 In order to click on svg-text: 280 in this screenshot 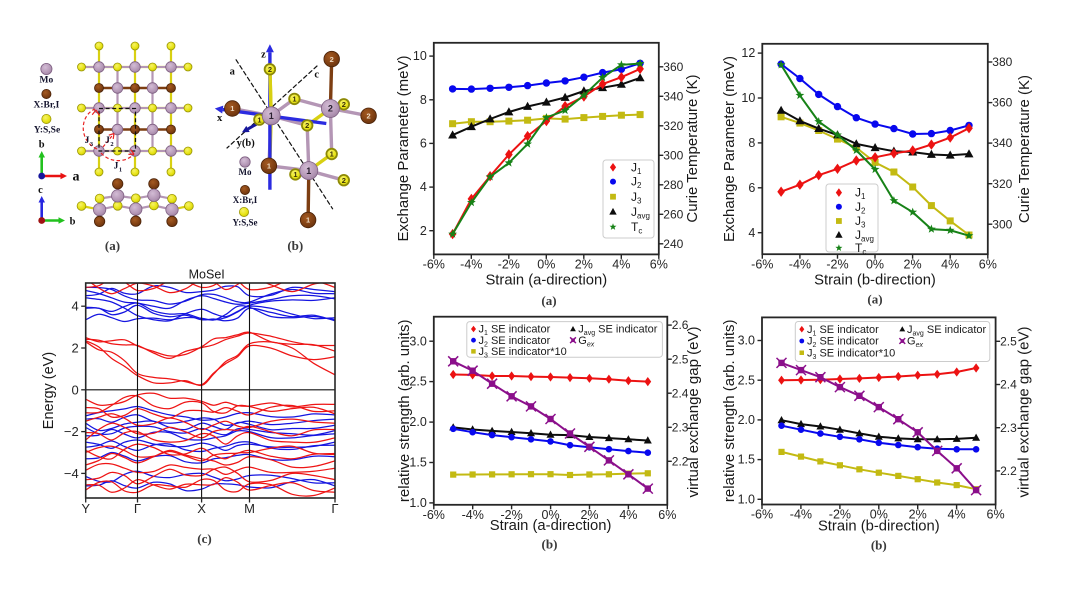, I will do `click(673, 185)`.